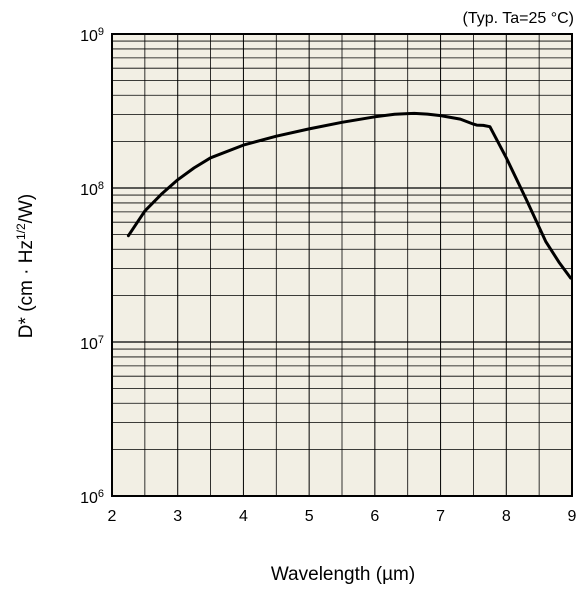  What do you see at coordinates (112, 516) in the screenshot?
I see `x-tick-label-2: 2` at bounding box center [112, 516].